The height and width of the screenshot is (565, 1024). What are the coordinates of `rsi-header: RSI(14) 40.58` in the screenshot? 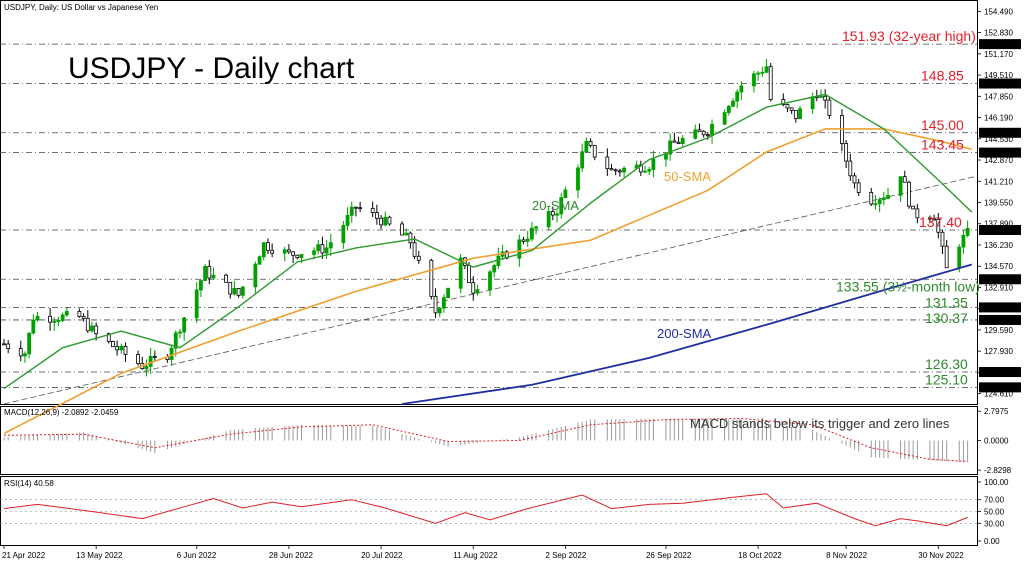 It's located at (29, 483).